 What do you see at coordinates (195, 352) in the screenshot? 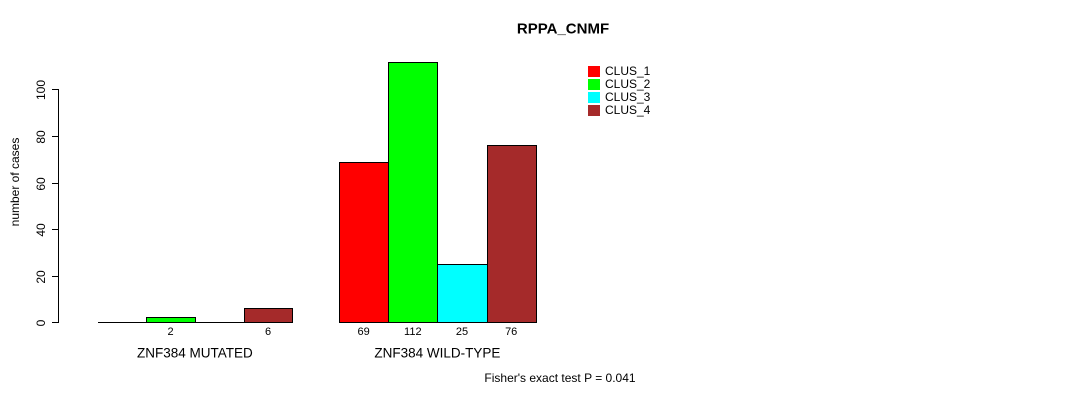
I see `x-group-label: ZNF384 MUTATED` at bounding box center [195, 352].